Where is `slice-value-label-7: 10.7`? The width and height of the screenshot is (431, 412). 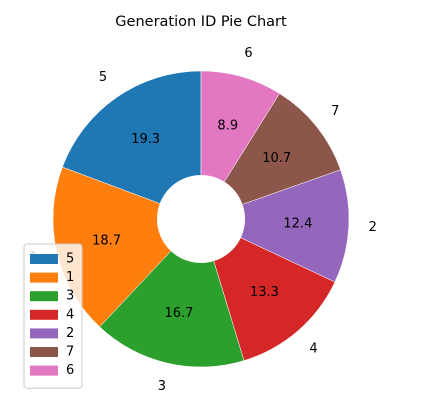 slice-value-label-7: 10.7 is located at coordinates (276, 158).